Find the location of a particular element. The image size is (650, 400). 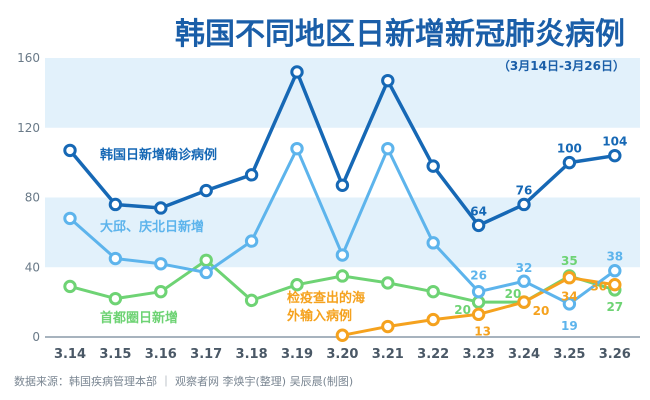

y-tick-label: 80 is located at coordinates (32, 198).